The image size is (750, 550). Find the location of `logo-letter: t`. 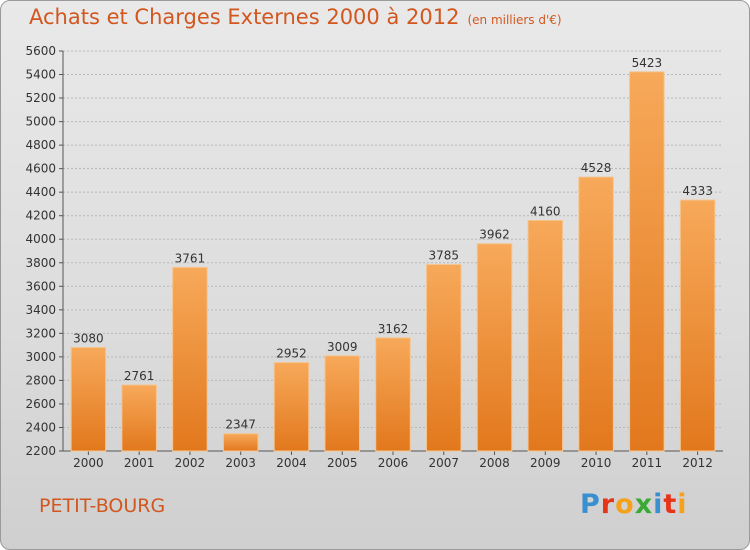

logo-letter: t is located at coordinates (670, 504).